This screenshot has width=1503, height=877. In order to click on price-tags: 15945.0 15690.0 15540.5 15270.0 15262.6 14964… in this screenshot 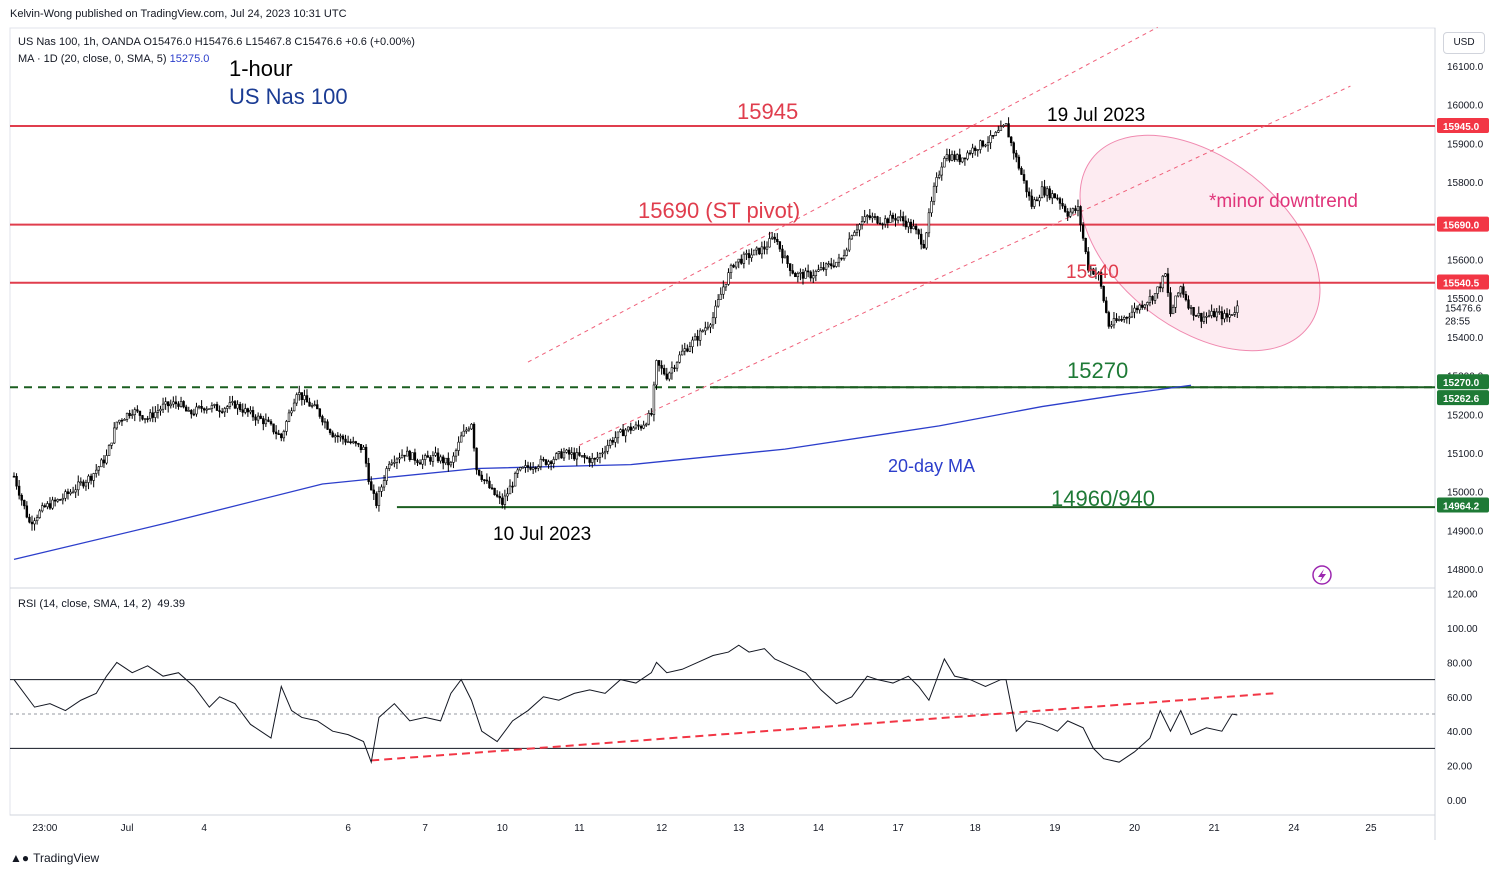, I will do `click(1463, 315)`.